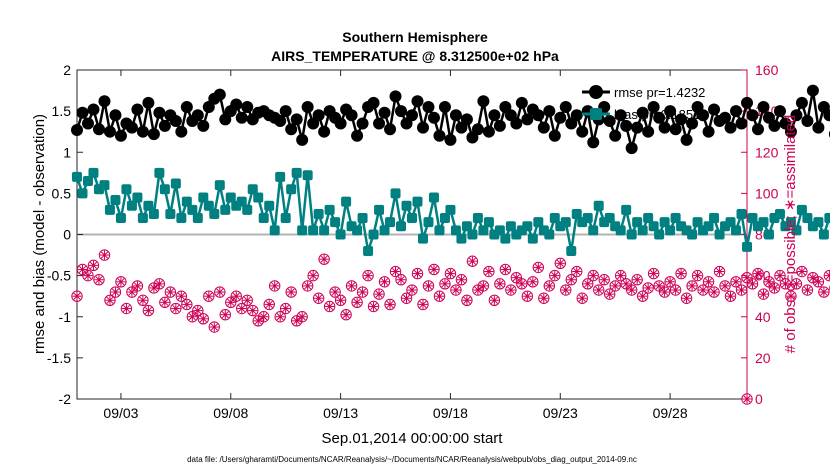  Describe the element at coordinates (596, 92) in the screenshot. I see `legend-rmse-marker` at that location.